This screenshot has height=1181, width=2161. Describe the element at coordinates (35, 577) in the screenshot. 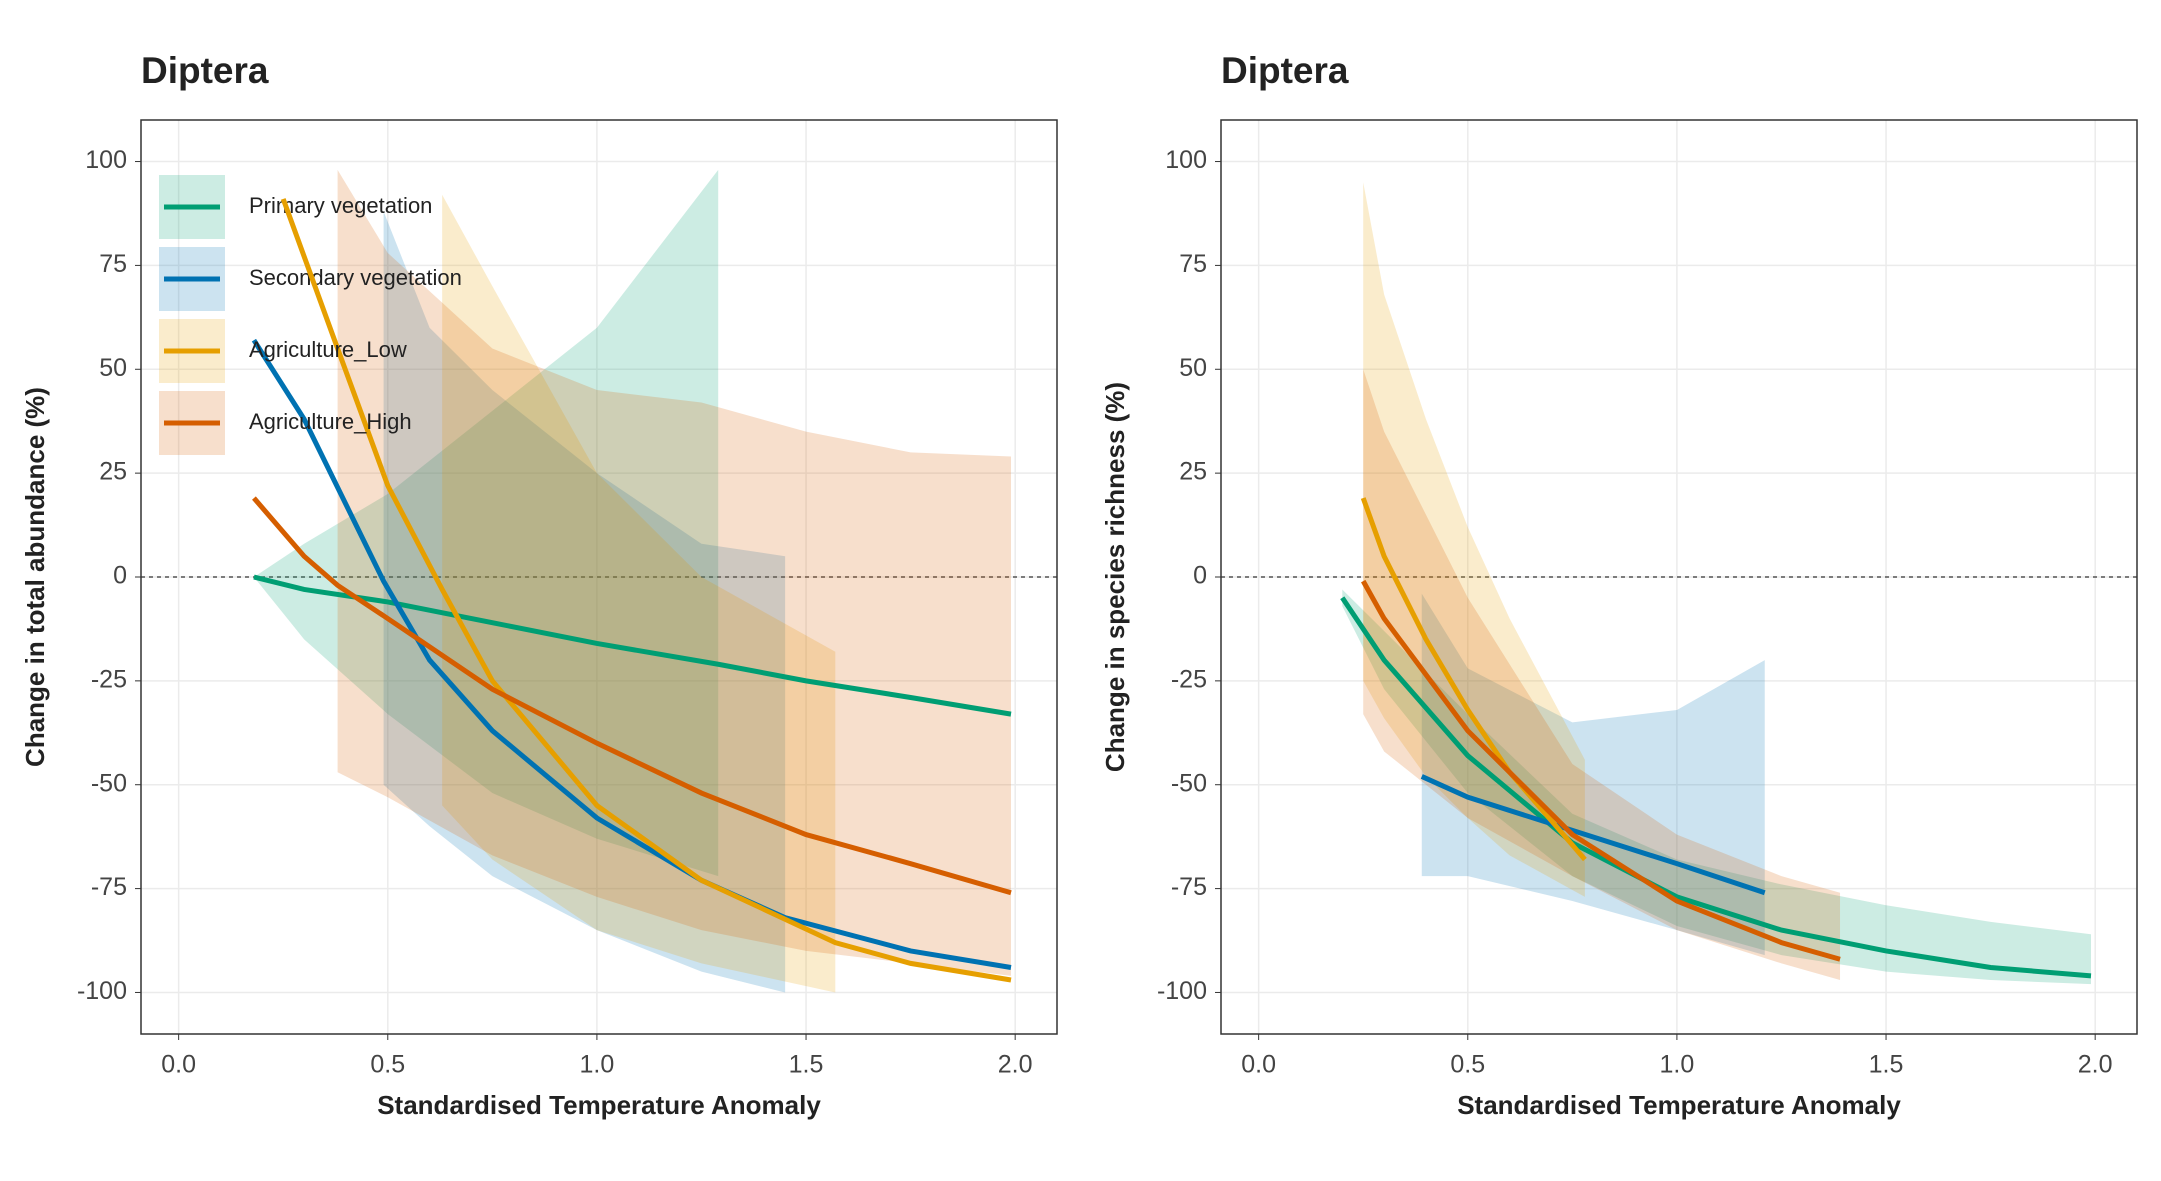

I see `y-axis-label: Change in total abundance (%)` at that location.